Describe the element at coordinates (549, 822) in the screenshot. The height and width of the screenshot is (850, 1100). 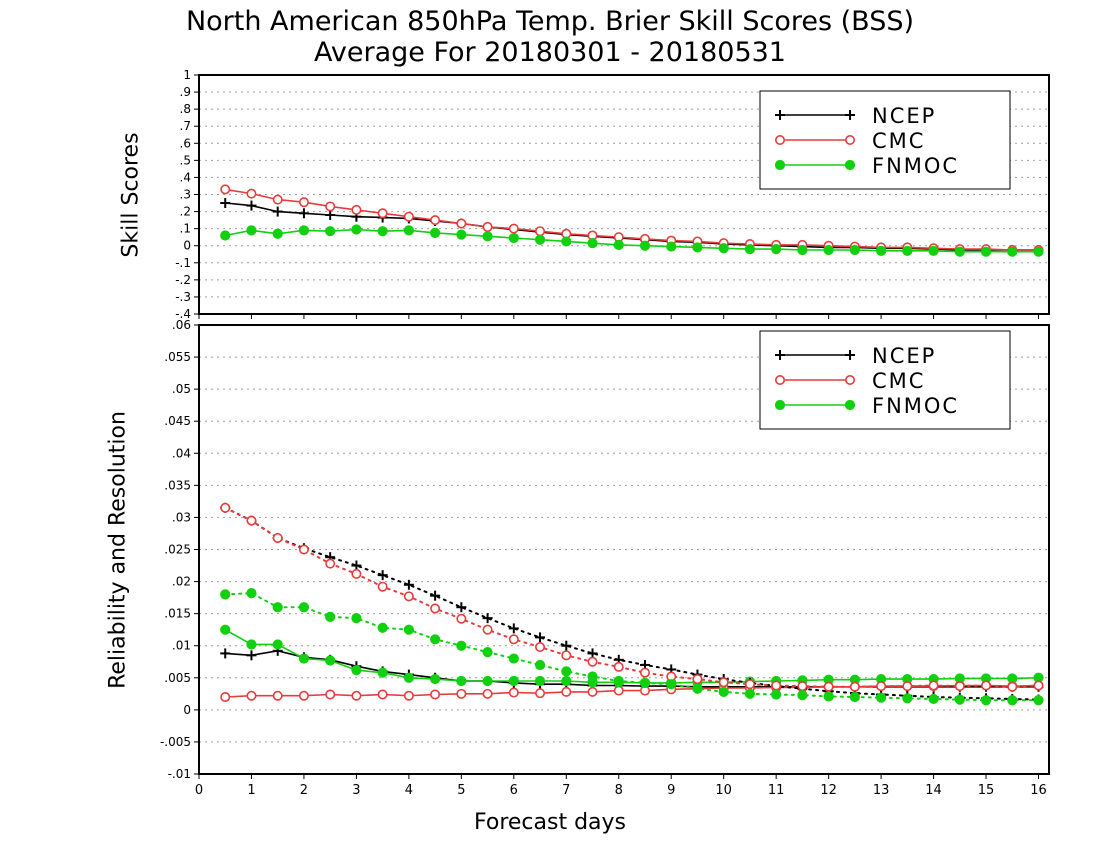
I see `x-axis-label: Forecast days` at that location.